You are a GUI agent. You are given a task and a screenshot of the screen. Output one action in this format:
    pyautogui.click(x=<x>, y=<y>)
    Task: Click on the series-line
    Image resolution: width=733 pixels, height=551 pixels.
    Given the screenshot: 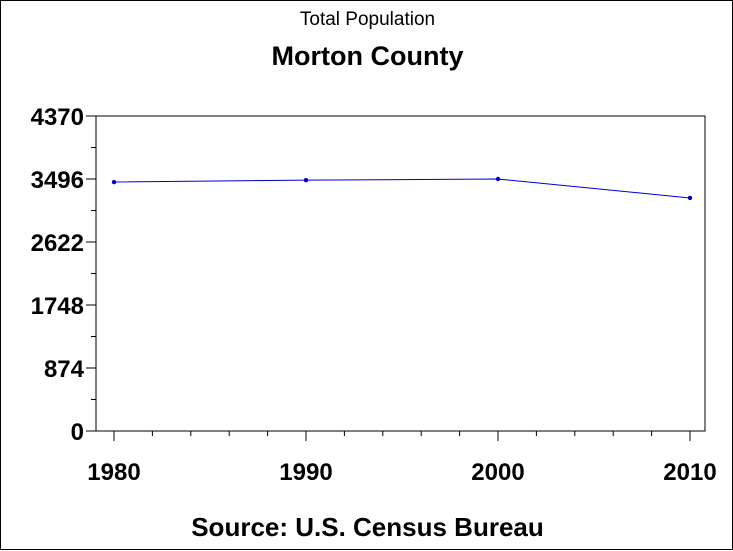 What is the action you would take?
    pyautogui.click(x=402, y=188)
    